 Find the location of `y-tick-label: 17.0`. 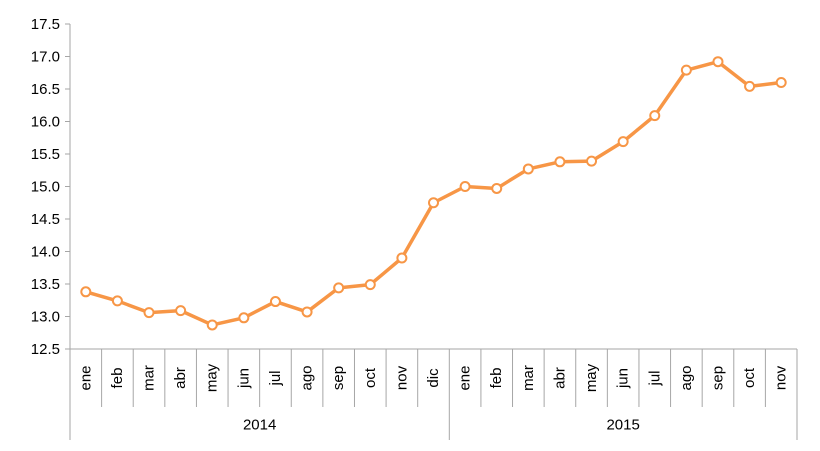

y-tick-label: 17.0 is located at coordinates (45, 57).